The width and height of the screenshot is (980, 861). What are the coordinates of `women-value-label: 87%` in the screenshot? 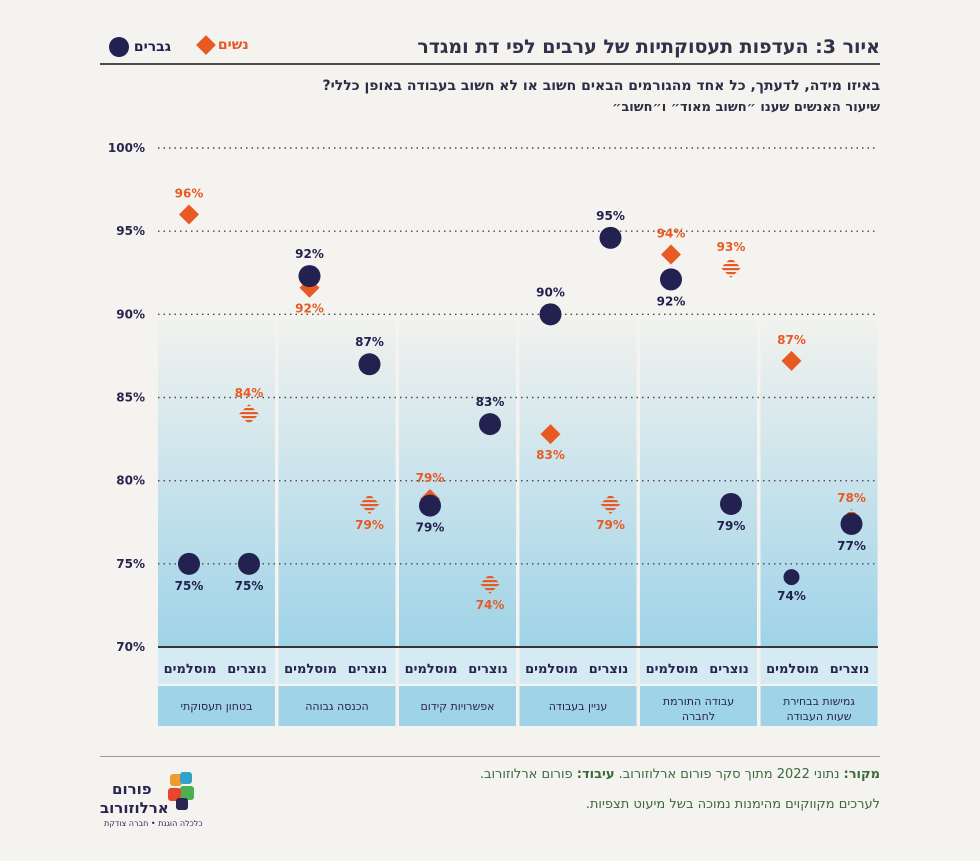 It's located at (791, 340).